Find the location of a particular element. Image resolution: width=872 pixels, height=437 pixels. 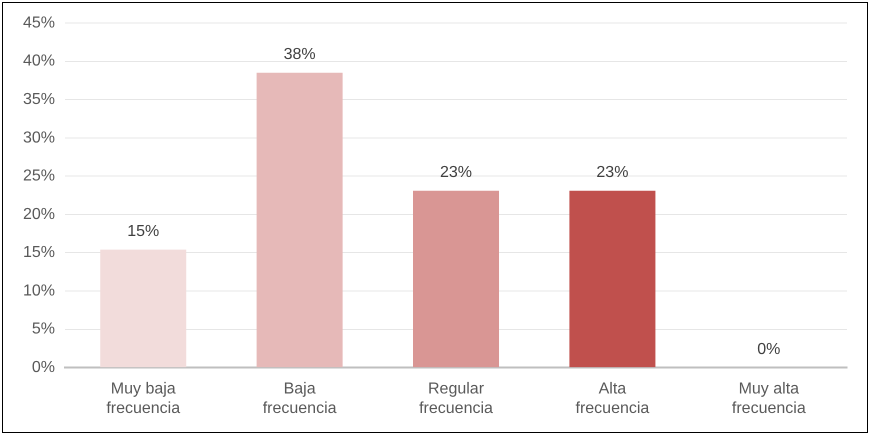

y-tick-label: 0% is located at coordinates (44, 367).